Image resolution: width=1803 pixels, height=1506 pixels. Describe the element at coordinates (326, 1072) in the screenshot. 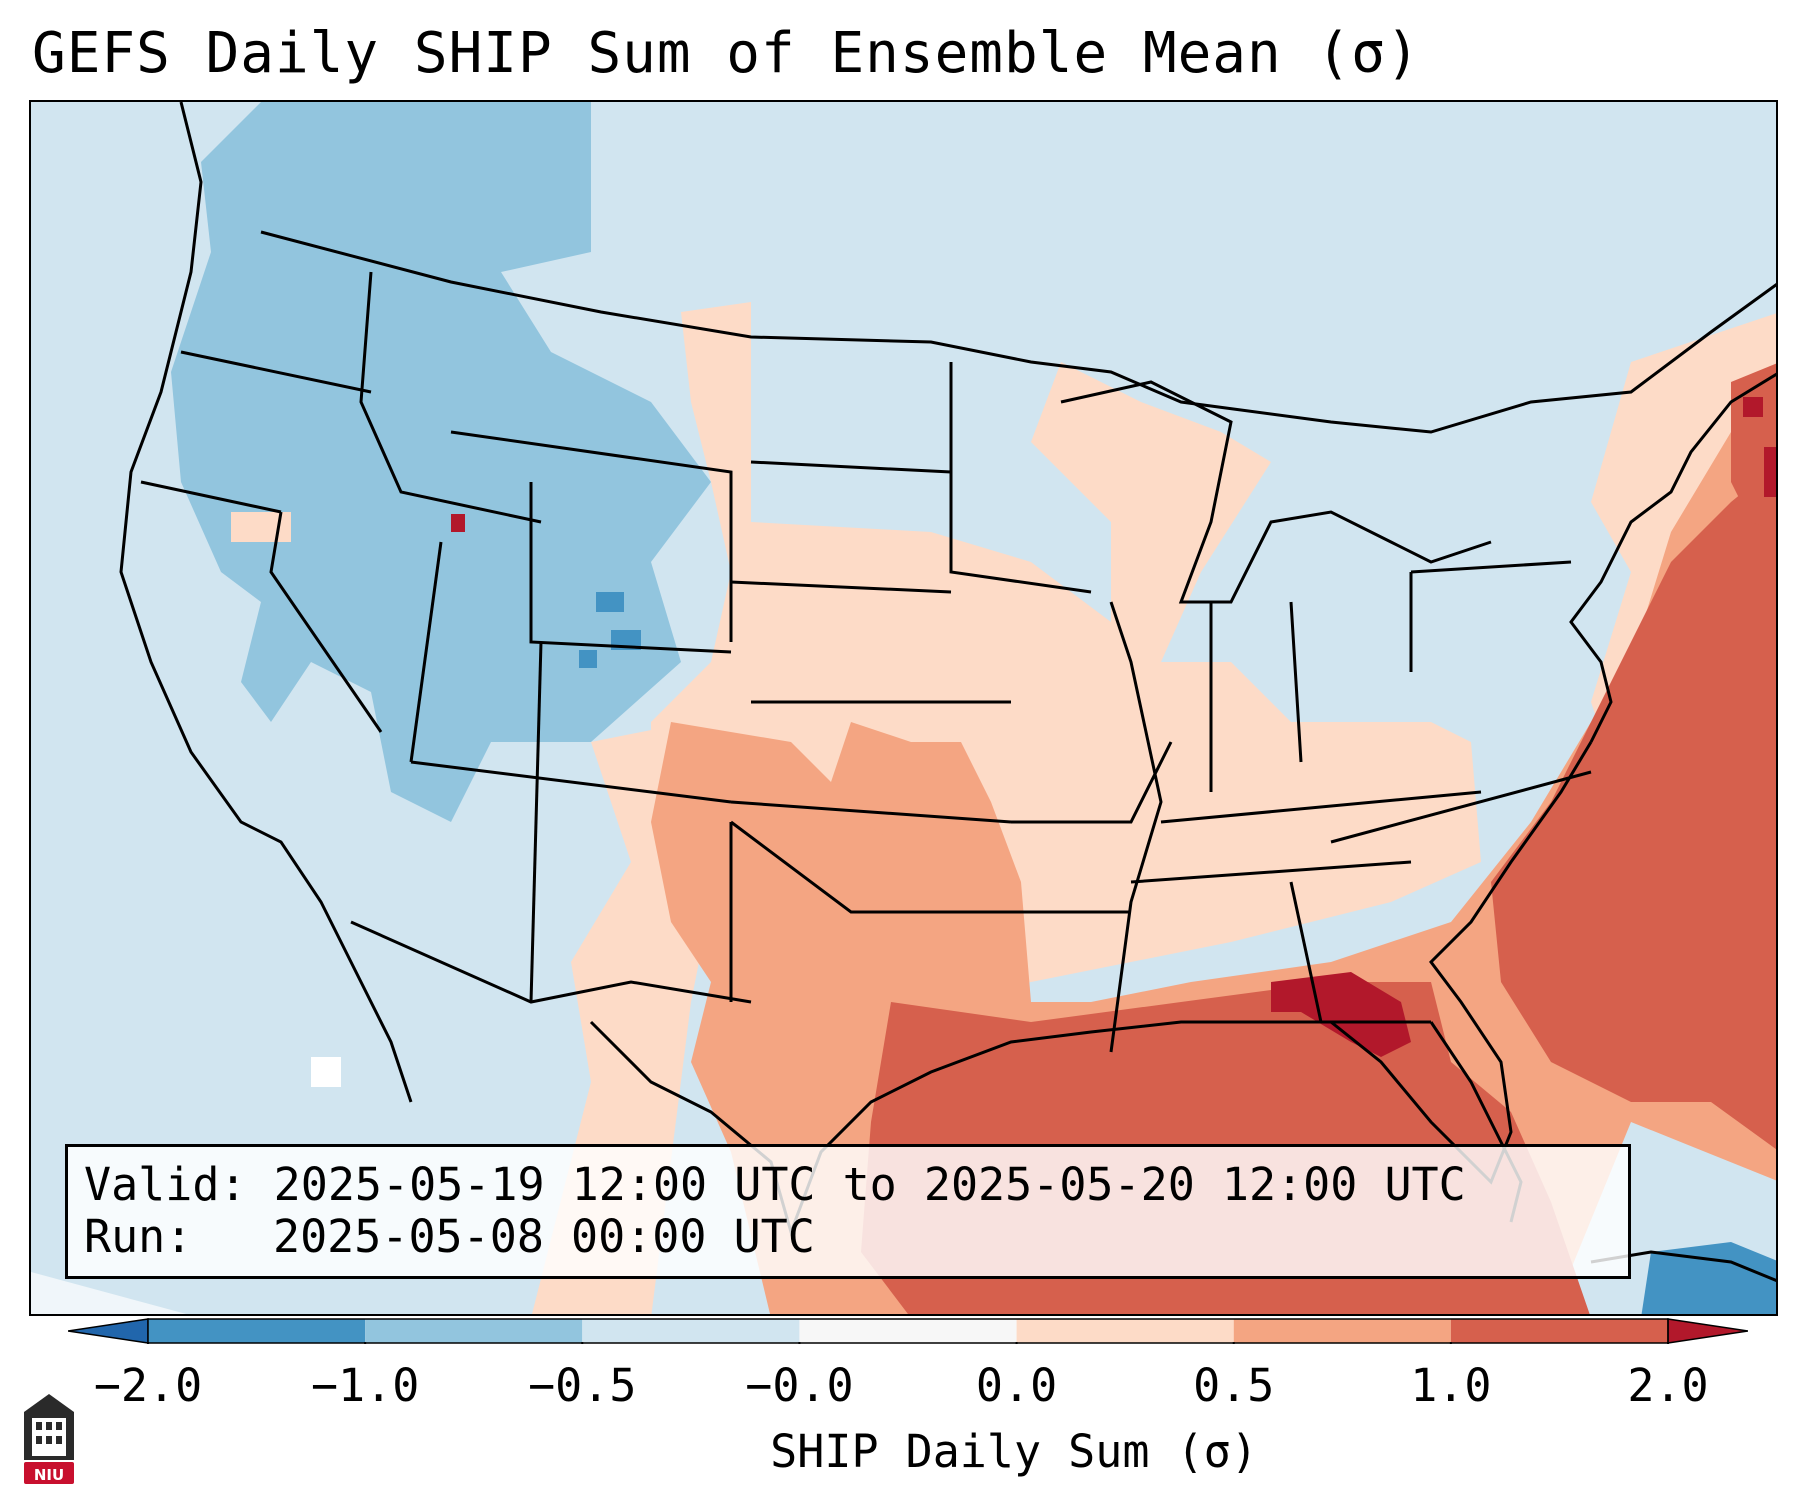

I see `field-baja-white` at that location.